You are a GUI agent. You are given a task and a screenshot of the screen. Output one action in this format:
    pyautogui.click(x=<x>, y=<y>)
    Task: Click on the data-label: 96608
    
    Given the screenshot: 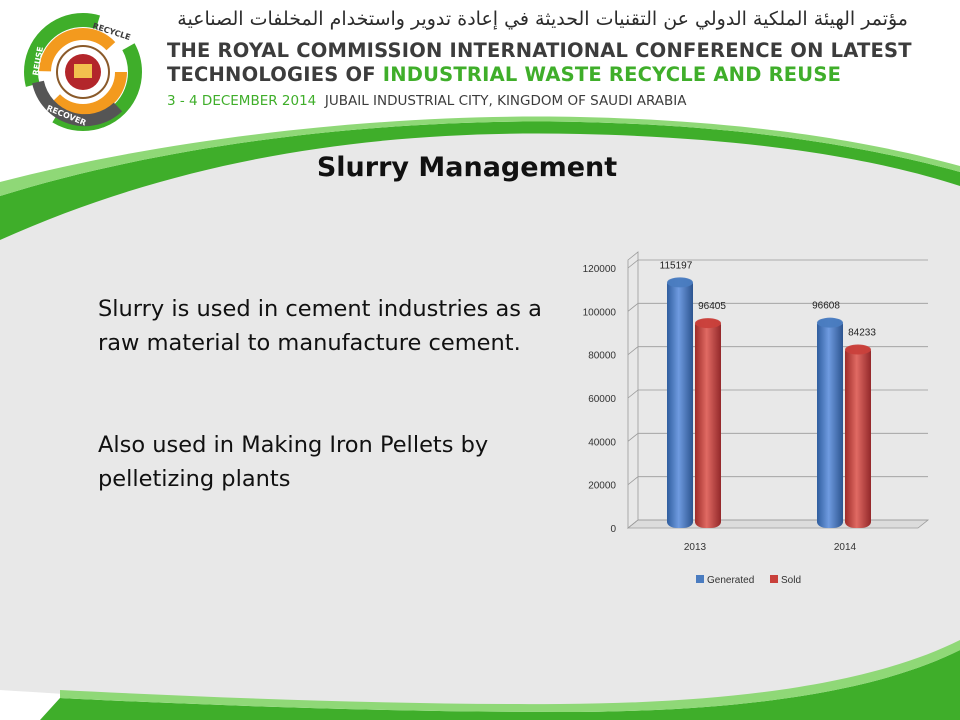 What is the action you would take?
    pyautogui.click(x=826, y=306)
    